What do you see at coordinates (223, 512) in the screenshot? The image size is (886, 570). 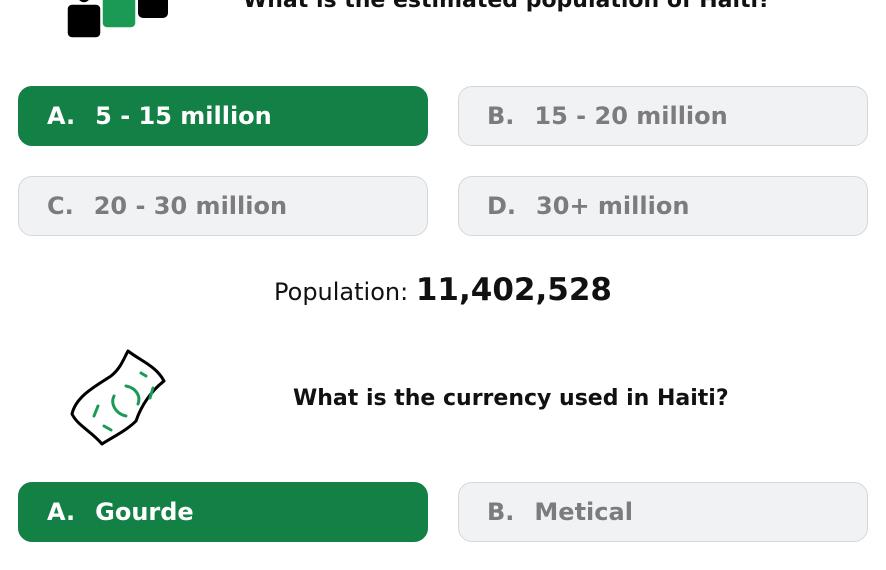 I see `option-a: A. Gourde` at bounding box center [223, 512].